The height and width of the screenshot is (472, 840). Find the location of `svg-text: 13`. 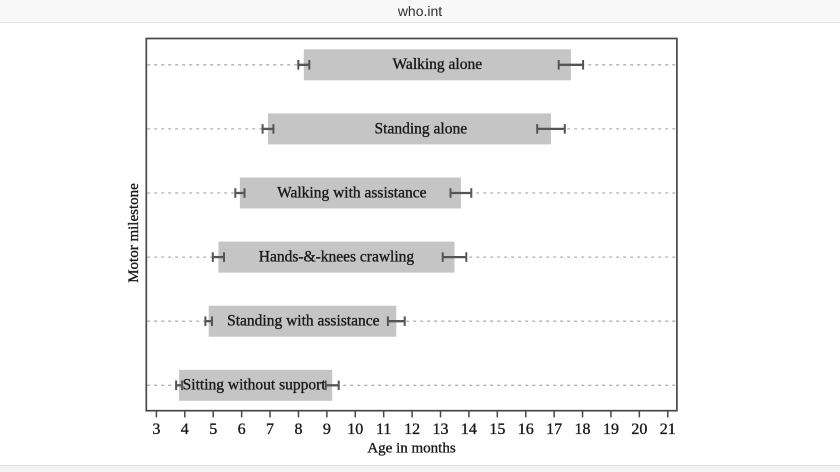

svg-text: 13 is located at coordinates (441, 429).